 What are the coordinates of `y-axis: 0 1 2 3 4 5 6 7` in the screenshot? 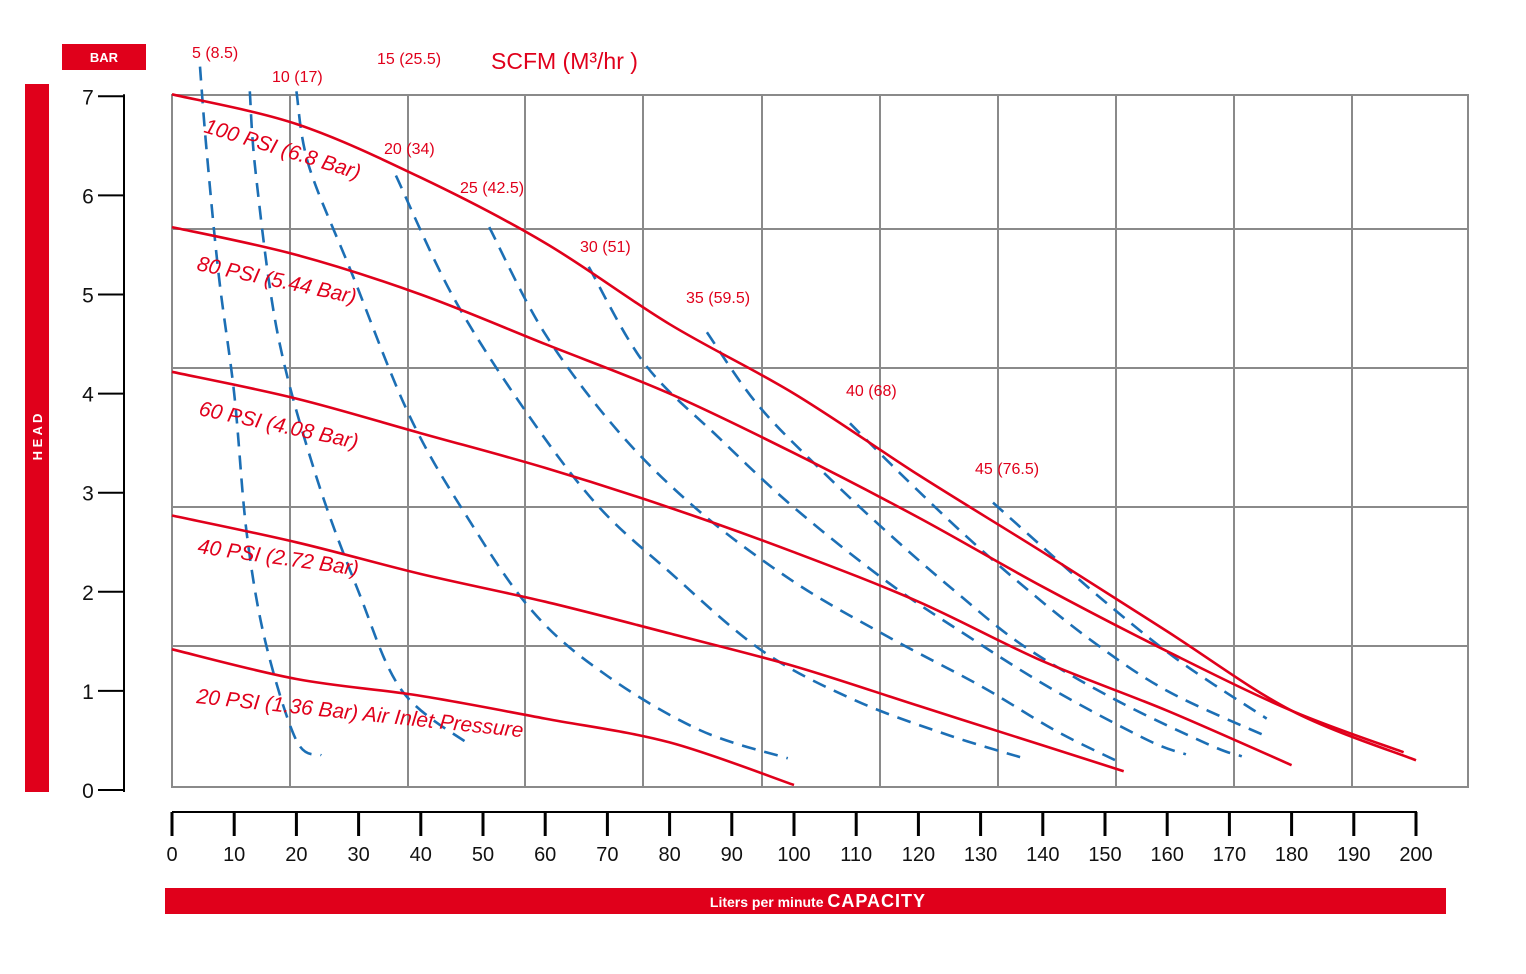 It's located at (103, 444).